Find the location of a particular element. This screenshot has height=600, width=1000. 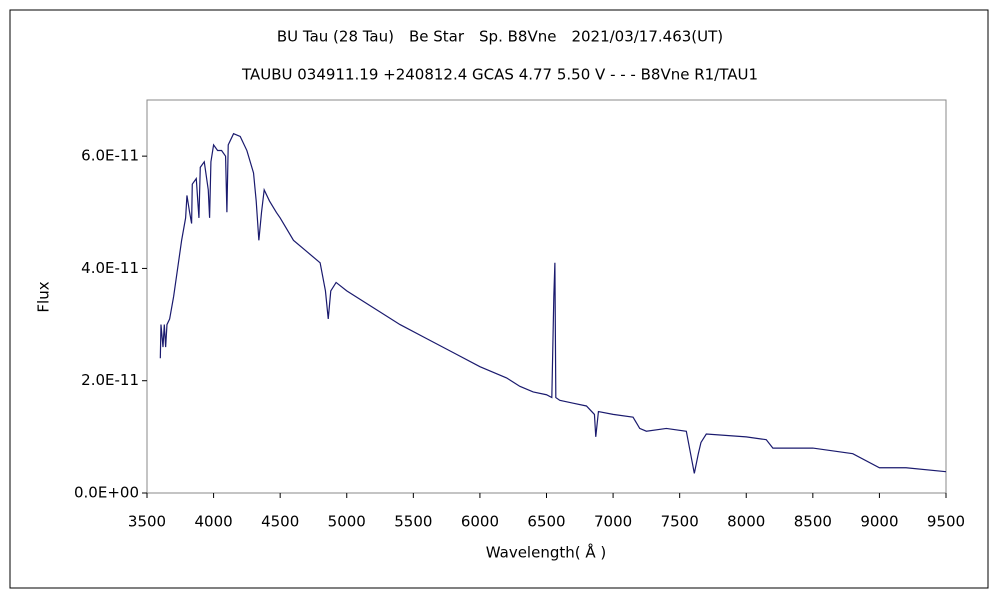

x-tick-label: 3500 is located at coordinates (147, 522).